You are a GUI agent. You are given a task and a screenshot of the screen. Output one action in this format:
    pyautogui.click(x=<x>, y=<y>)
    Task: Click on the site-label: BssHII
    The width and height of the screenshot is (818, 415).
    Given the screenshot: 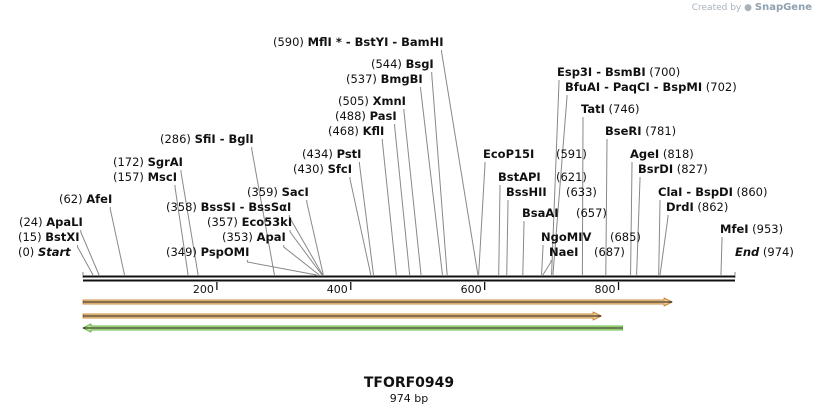 What is the action you would take?
    pyautogui.click(x=526, y=192)
    